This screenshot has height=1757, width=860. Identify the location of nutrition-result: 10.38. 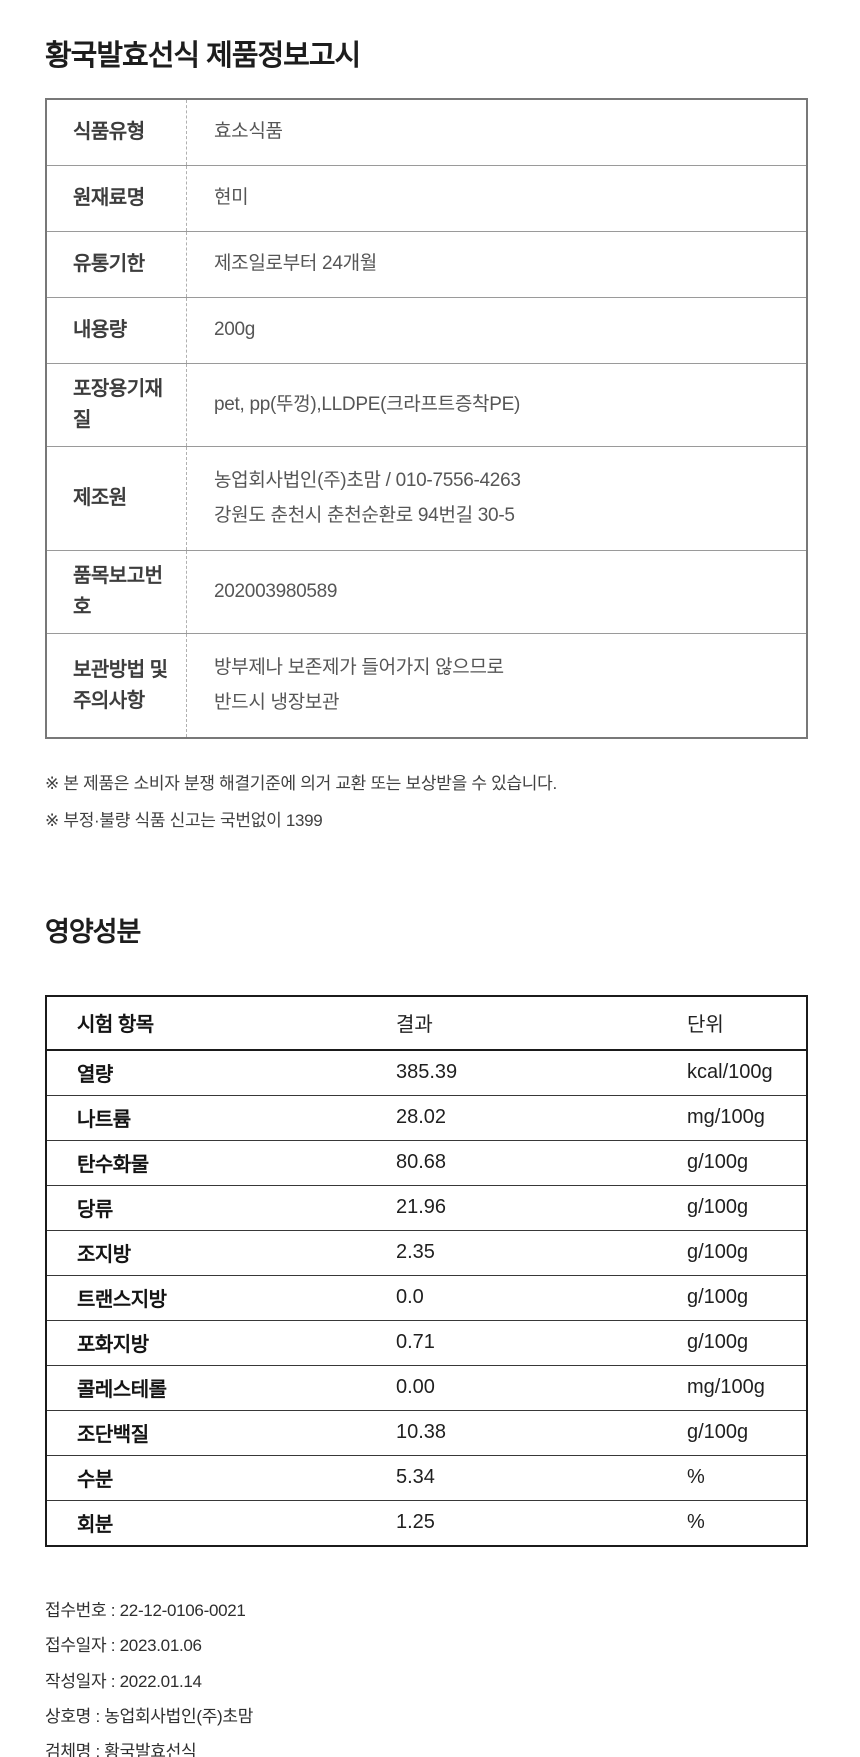
(421, 1432).